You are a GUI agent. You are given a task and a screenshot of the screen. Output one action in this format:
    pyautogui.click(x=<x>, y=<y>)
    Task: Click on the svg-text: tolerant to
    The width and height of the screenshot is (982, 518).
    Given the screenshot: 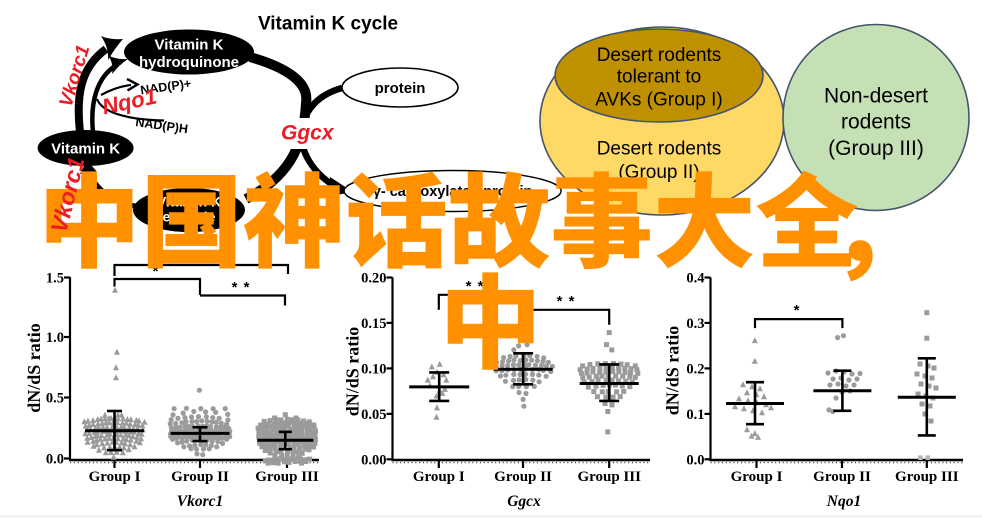 What is the action you would take?
    pyautogui.click(x=659, y=77)
    